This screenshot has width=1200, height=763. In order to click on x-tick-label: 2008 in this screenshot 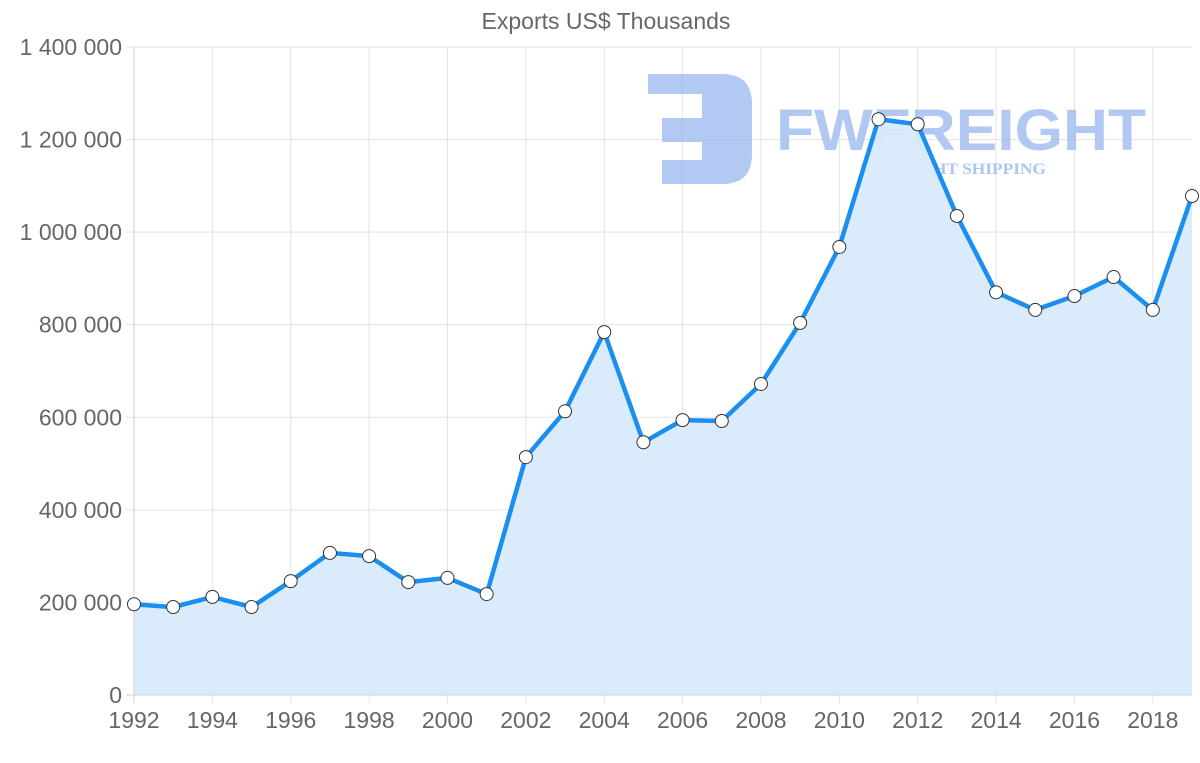, I will do `click(760, 720)`.